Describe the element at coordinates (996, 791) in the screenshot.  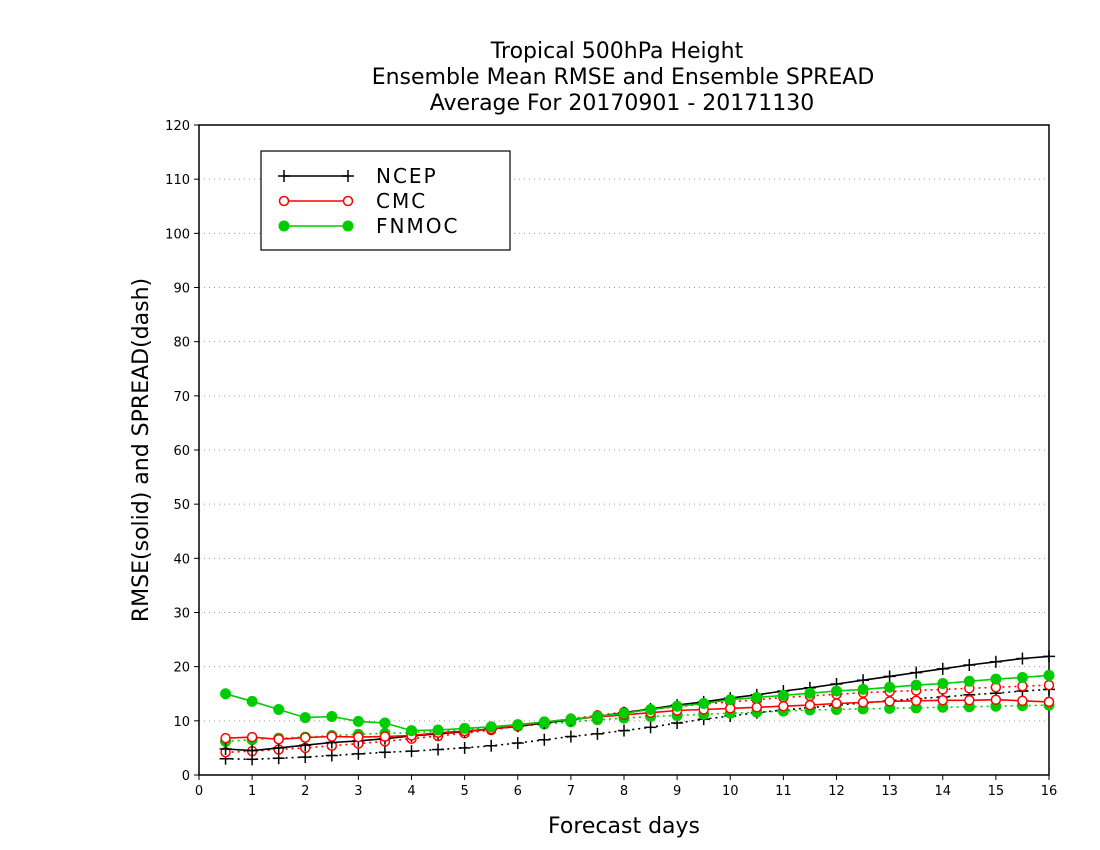
I see `x-tick-label: 15` at that location.